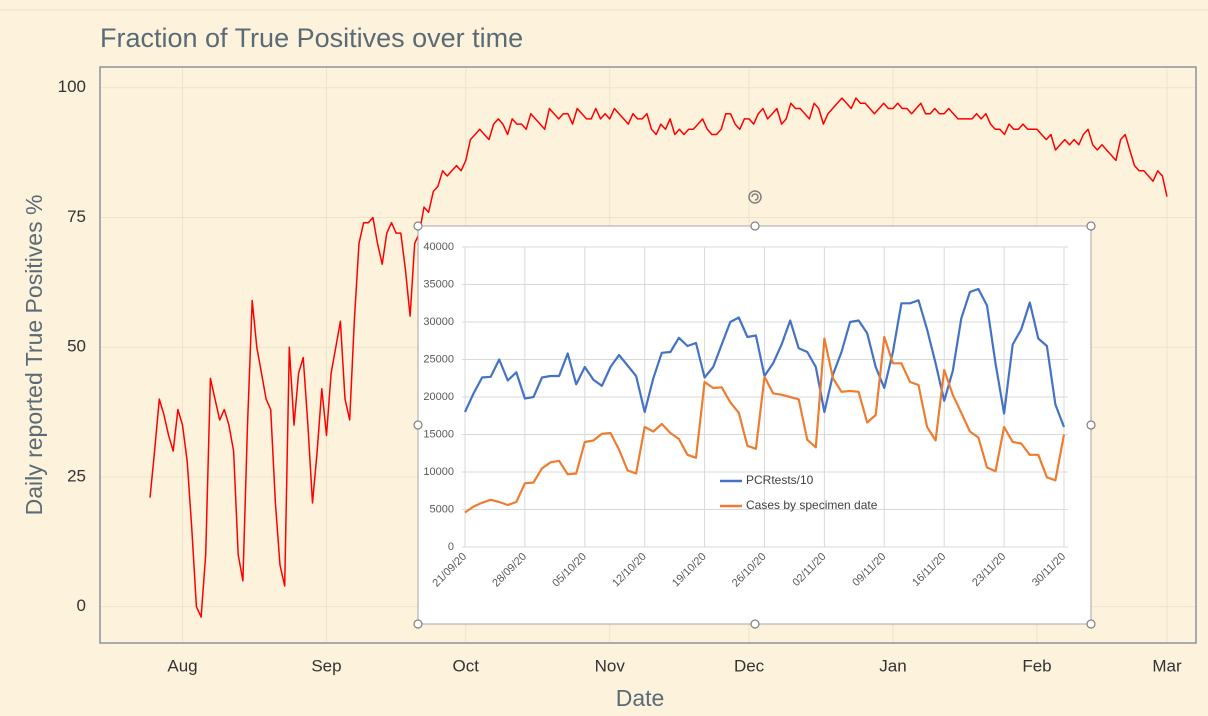 This screenshot has height=716, width=1208. What do you see at coordinates (466, 665) in the screenshot?
I see `x-tick-label: Oct` at bounding box center [466, 665].